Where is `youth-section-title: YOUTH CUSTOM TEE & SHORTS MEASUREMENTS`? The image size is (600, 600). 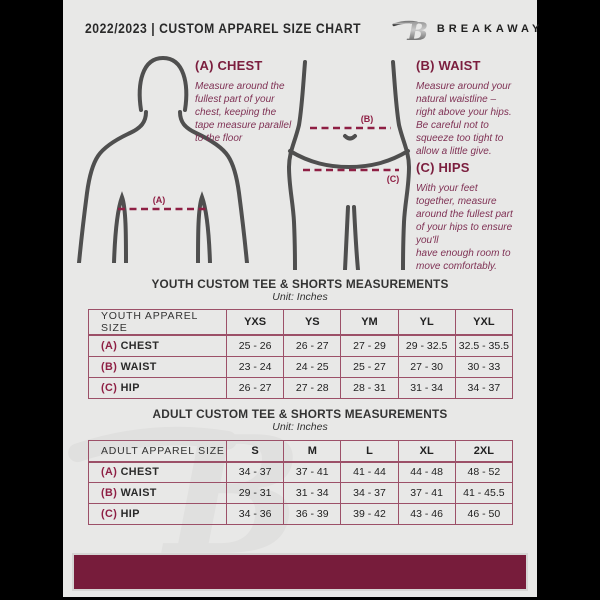 youth-section-title: YOUTH CUSTOM TEE & SHORTS MEASUREMENTS is located at coordinates (300, 284).